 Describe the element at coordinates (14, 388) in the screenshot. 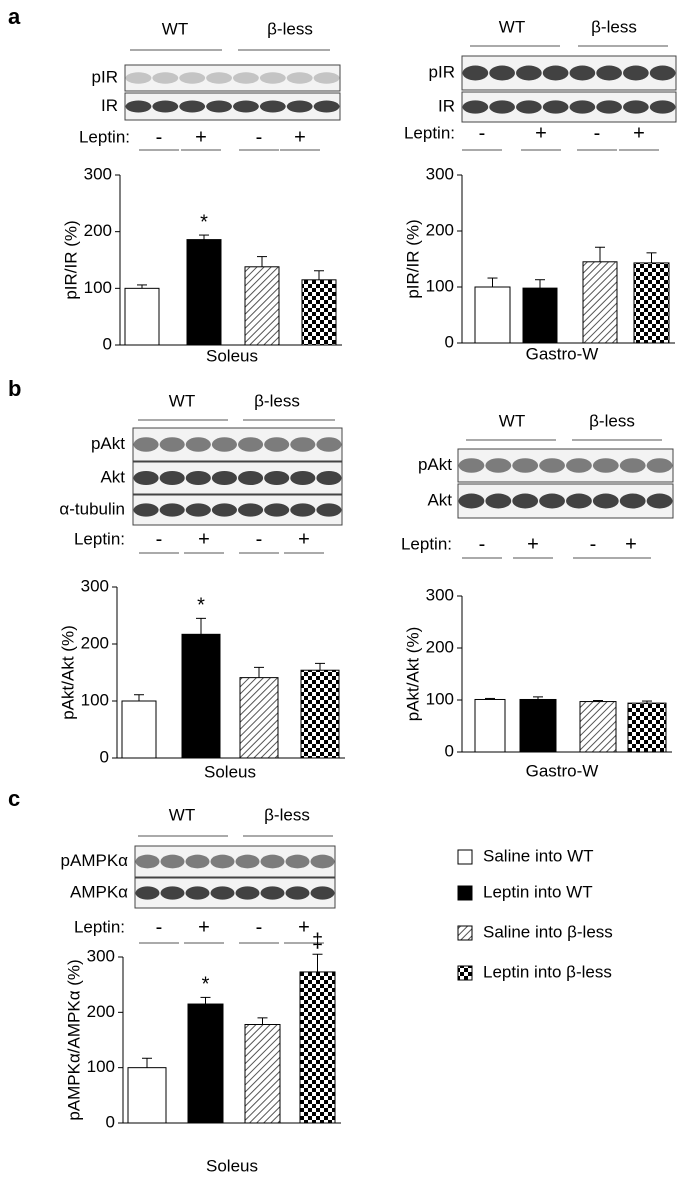

I see `panel-letter: b` at that location.